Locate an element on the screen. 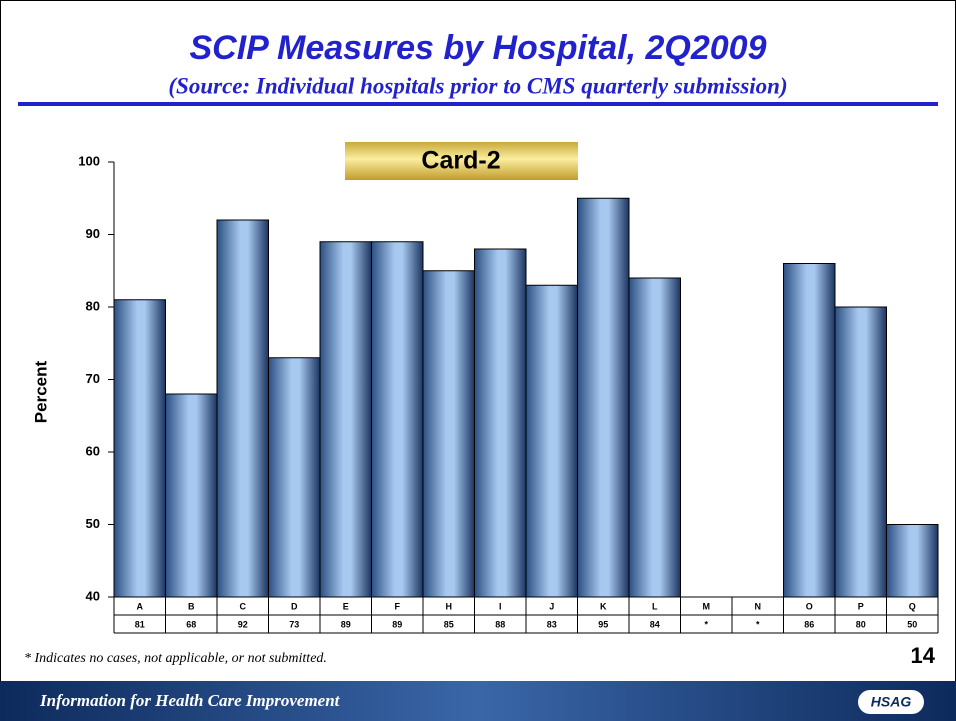 The height and width of the screenshot is (721, 956). data-label: 73 is located at coordinates (294, 624).